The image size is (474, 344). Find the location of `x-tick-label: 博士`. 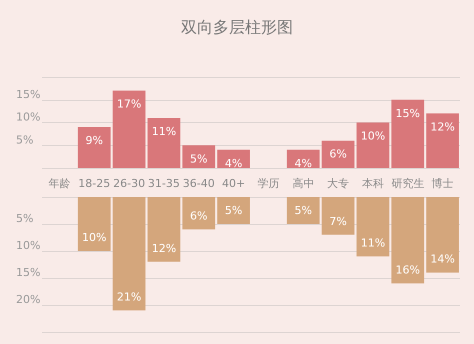

x-tick-label: 博士 is located at coordinates (443, 183).